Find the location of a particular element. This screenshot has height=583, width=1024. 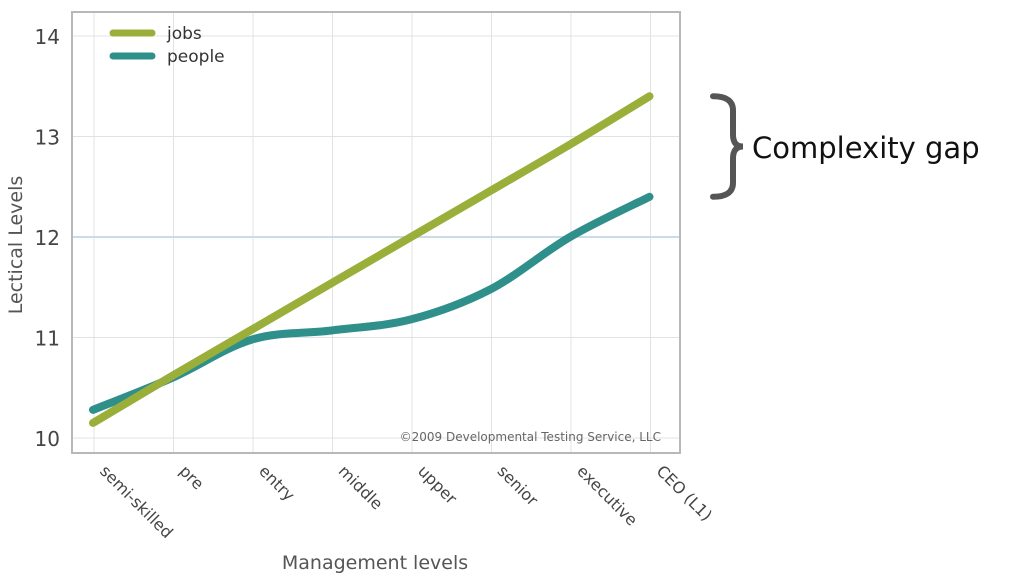

y-axis-ticks: 10 11 12 13 14 is located at coordinates (47, 238).